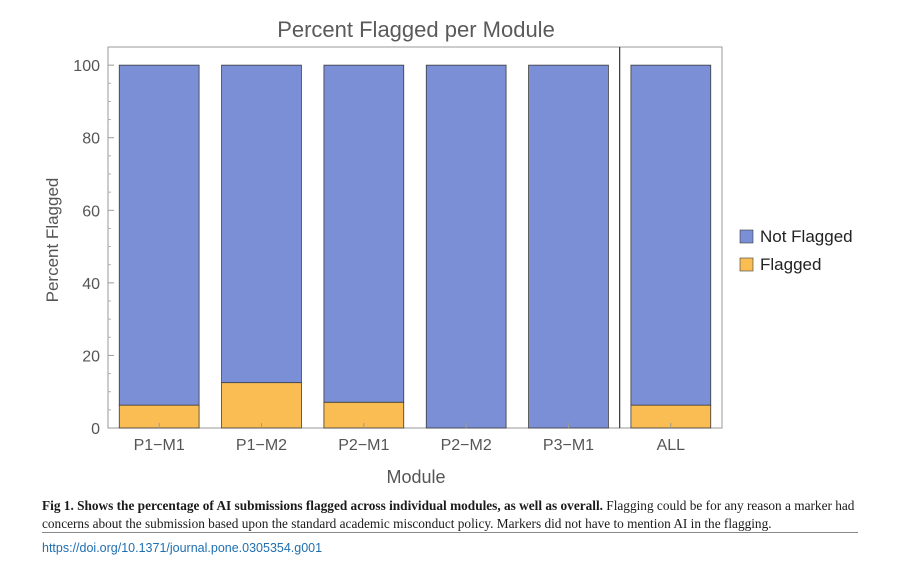  I want to click on x-tick-label: P2−M1, so click(363, 445).